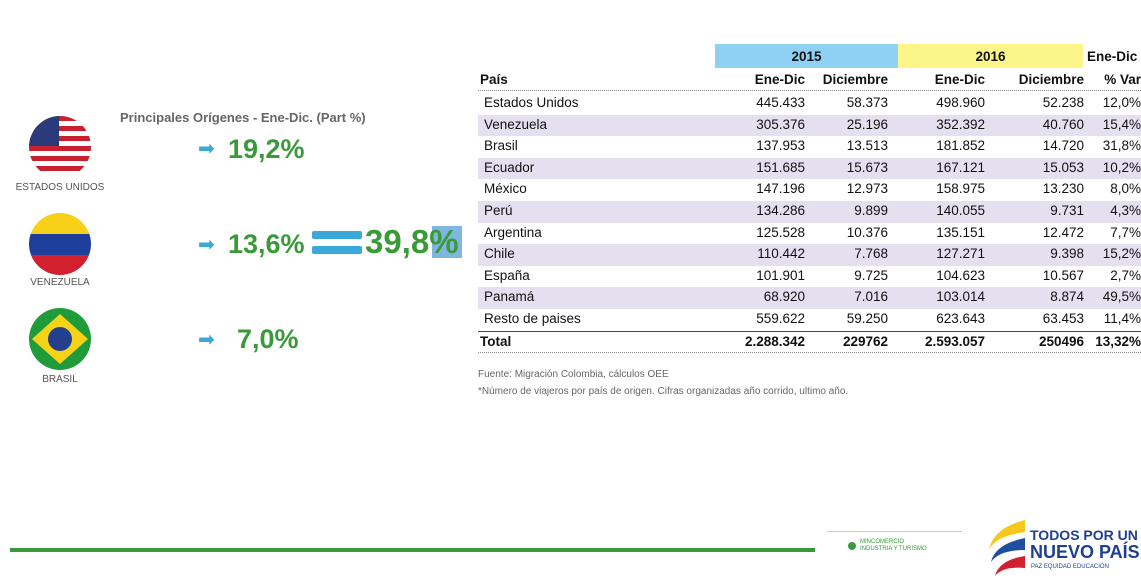 This screenshot has width=1141, height=580. Describe the element at coordinates (1125, 275) in the screenshot. I see `table-cell: 2,7%` at that location.